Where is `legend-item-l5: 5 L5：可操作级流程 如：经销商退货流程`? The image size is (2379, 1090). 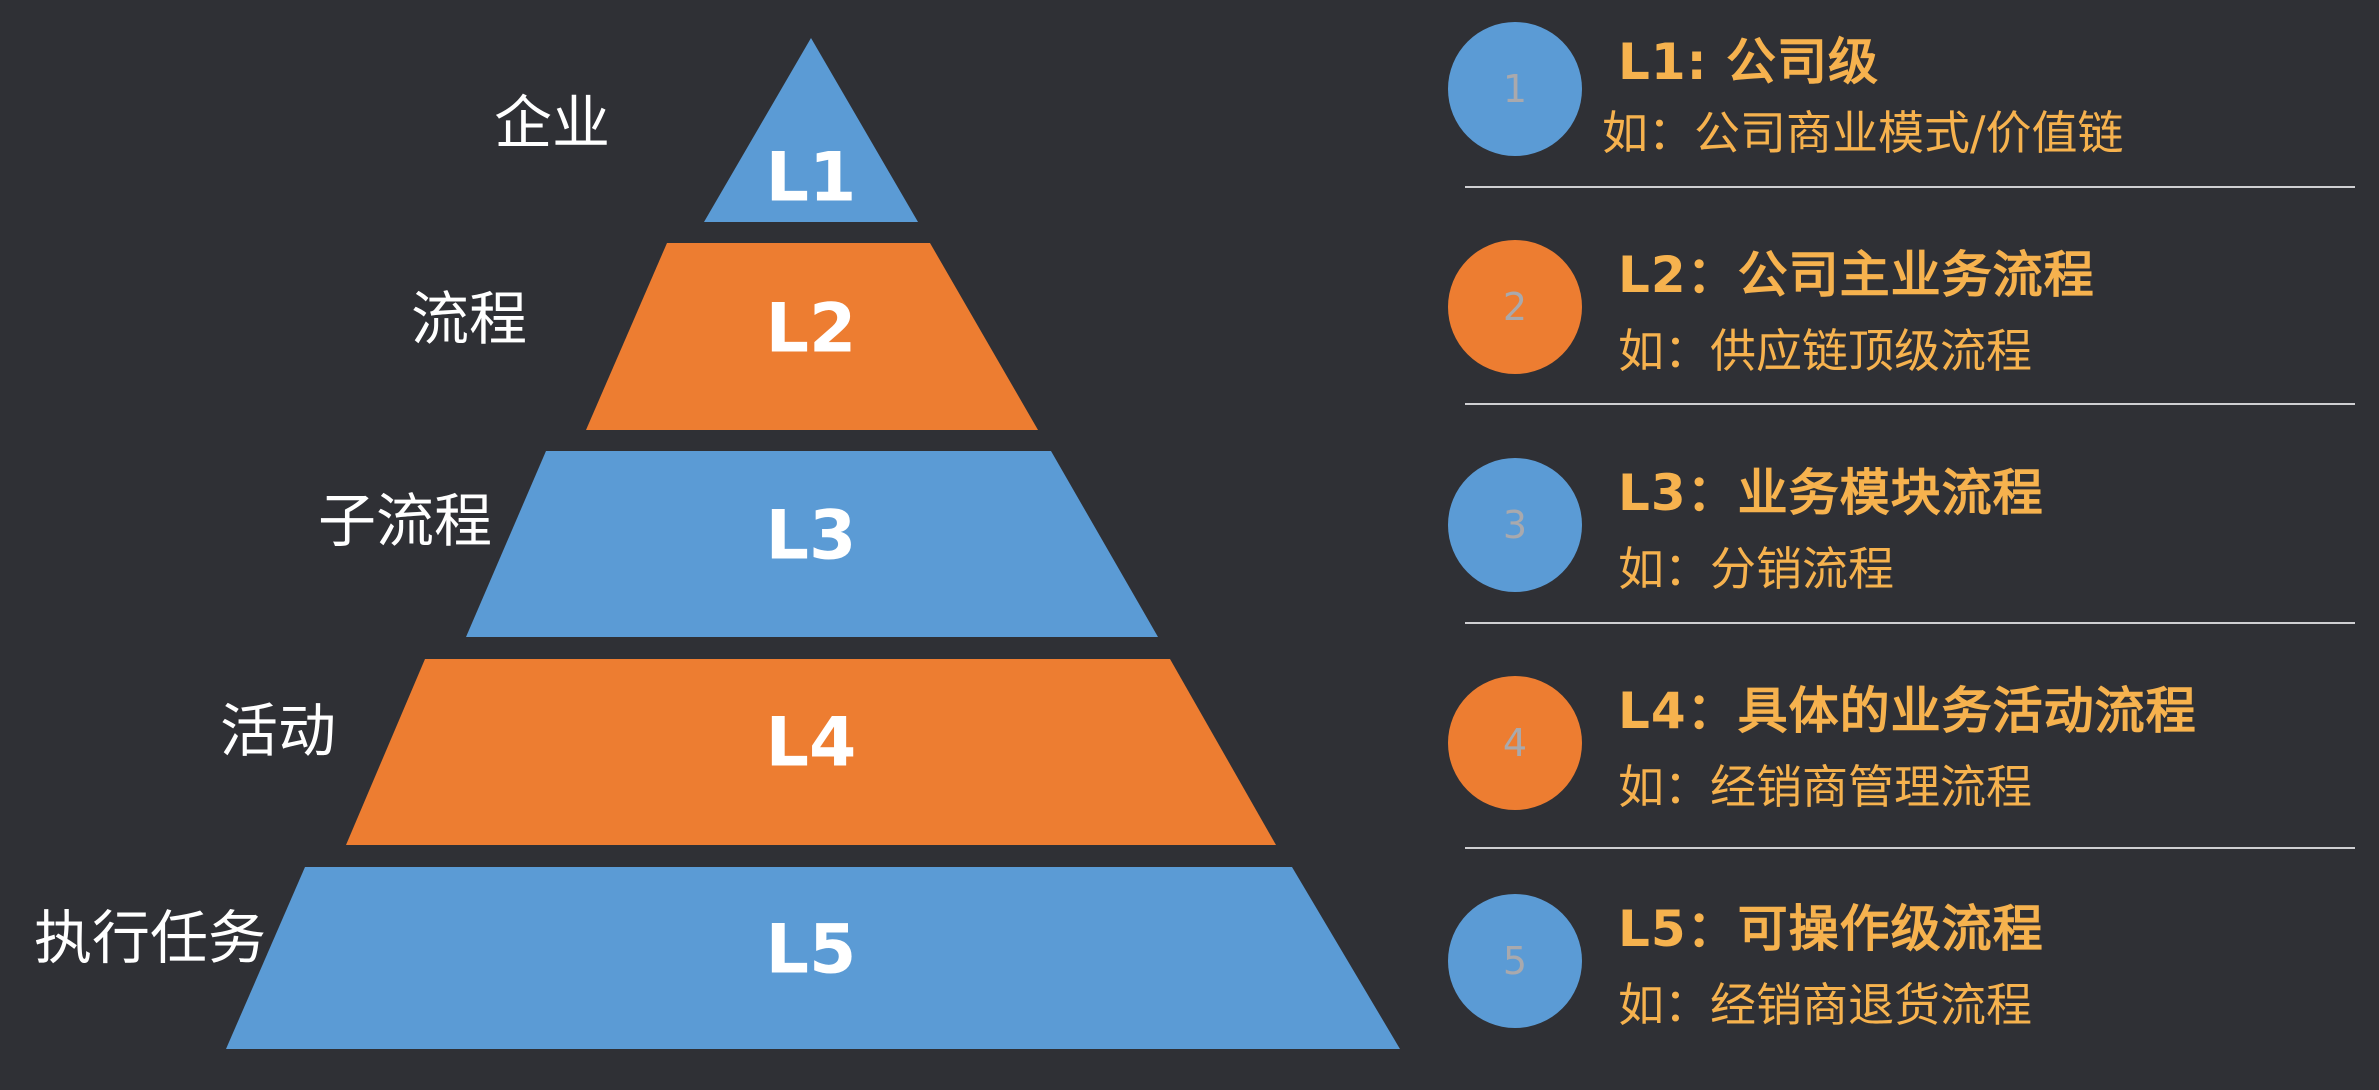
legend-item-l5: 5 L5：可操作级流程 如：经销商退货流程 is located at coordinates (1895, 981).